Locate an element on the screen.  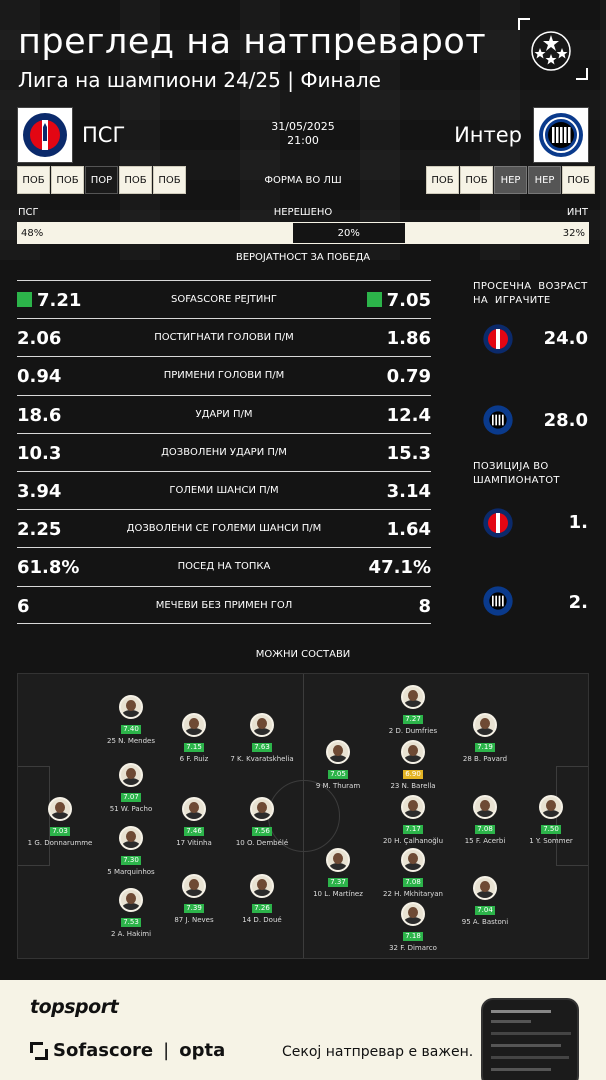
stat-row: 2.25 ДОЗВОЛЕНИ СЕ ГОЛЕМИ ШАНСИ П/М 1.64 is located at coordinates (224, 528).